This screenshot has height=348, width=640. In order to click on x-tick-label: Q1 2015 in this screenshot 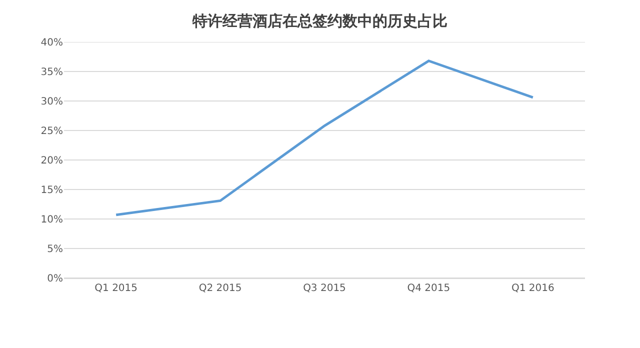, I will do `click(116, 288)`.